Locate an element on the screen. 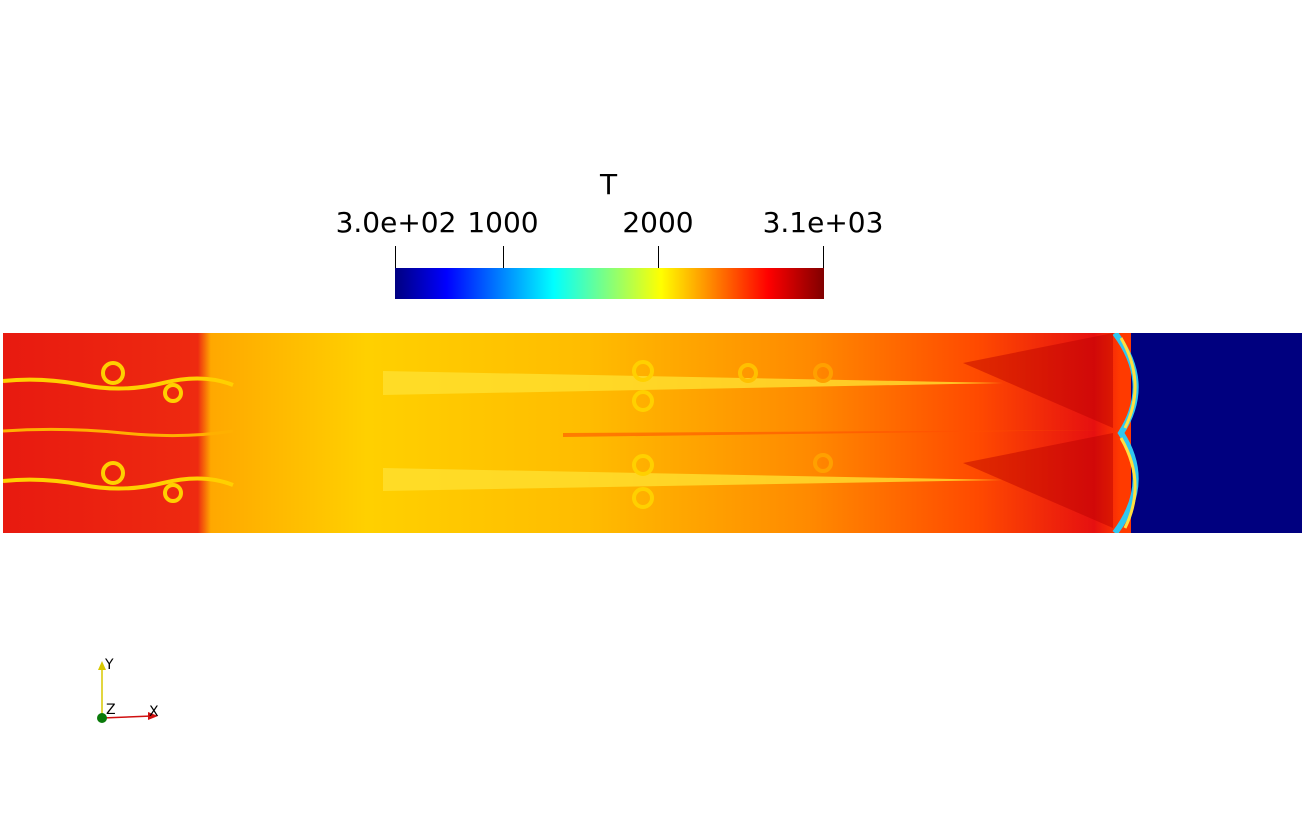  unburnt-gas-region is located at coordinates (1216, 433).